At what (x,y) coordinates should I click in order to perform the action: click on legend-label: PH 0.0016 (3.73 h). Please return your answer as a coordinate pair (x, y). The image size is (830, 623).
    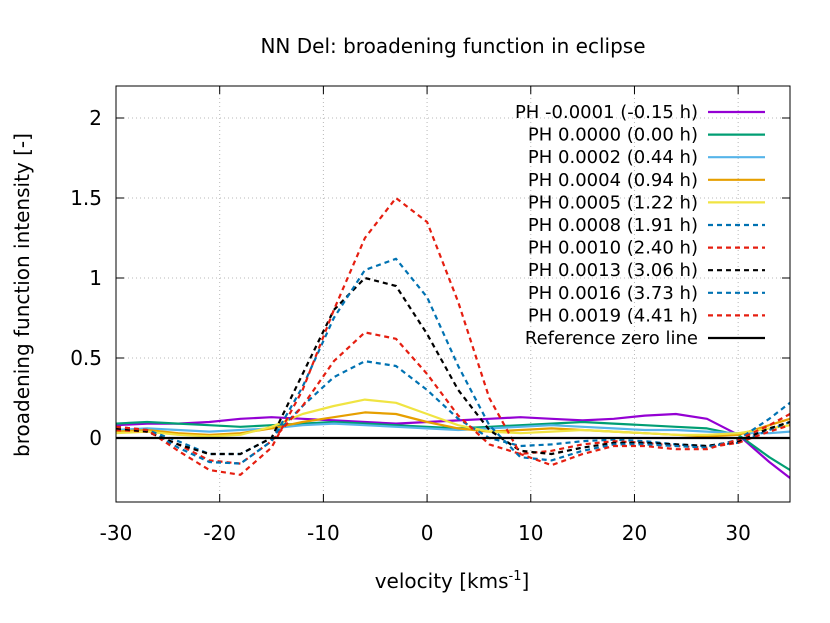
    Looking at the image, I should click on (613, 293).